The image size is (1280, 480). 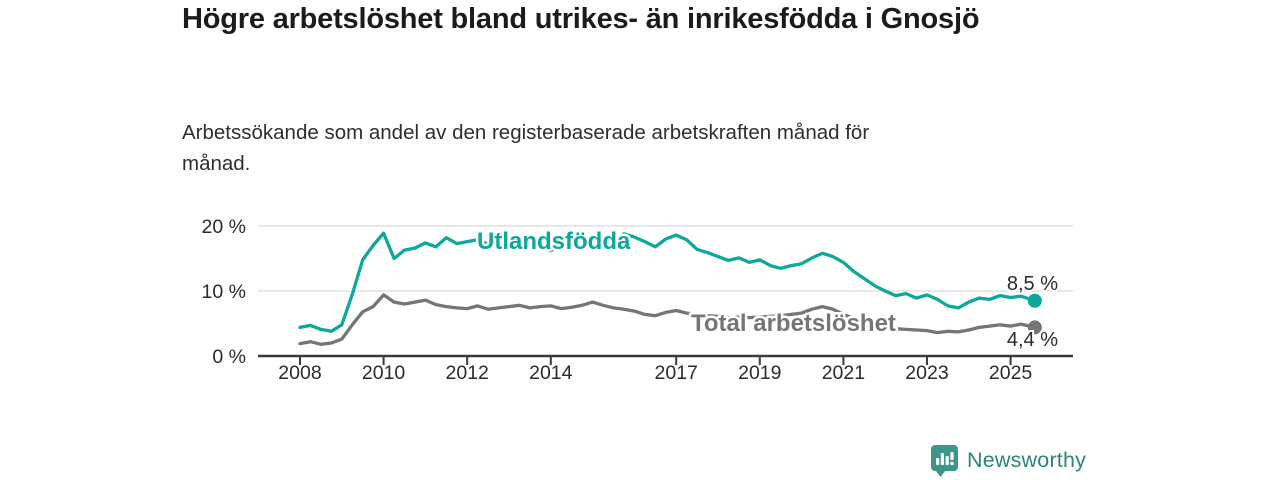 What do you see at coordinates (1032, 284) in the screenshot?
I see `end-value-label-utlandsf-dda: 8,5 %` at bounding box center [1032, 284].